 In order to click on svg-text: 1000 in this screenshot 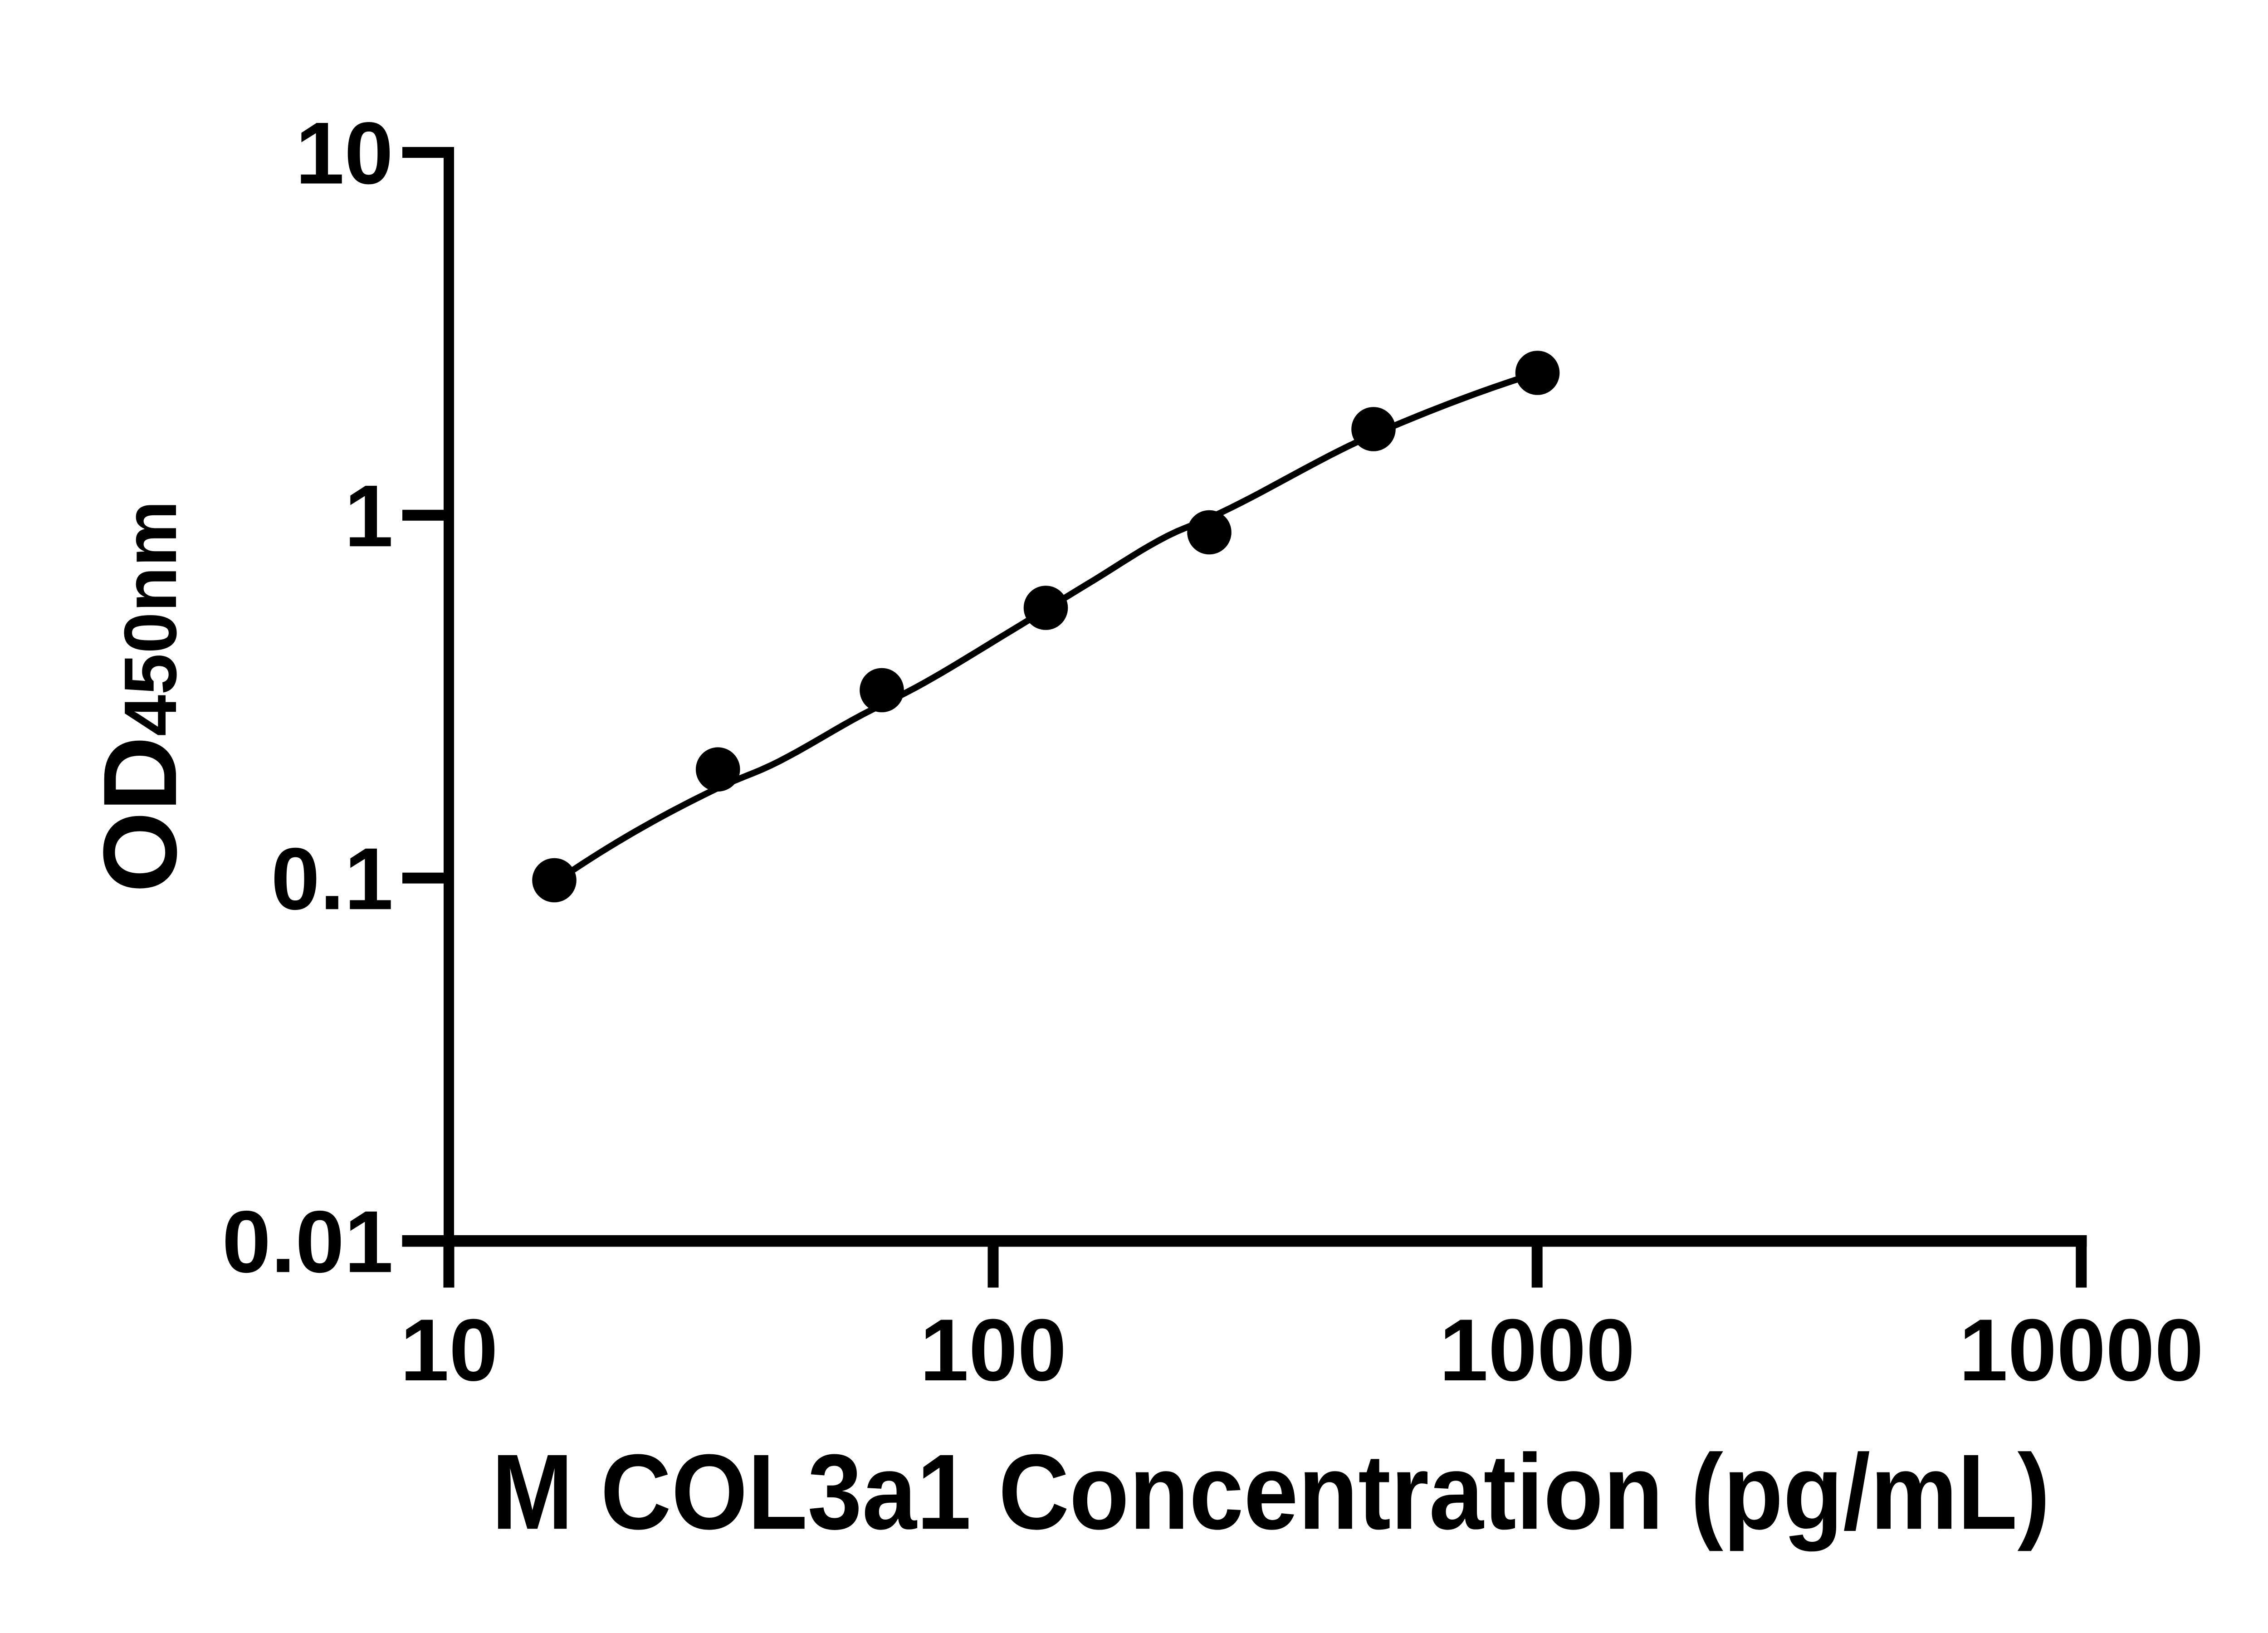, I will do `click(1537, 1350)`.